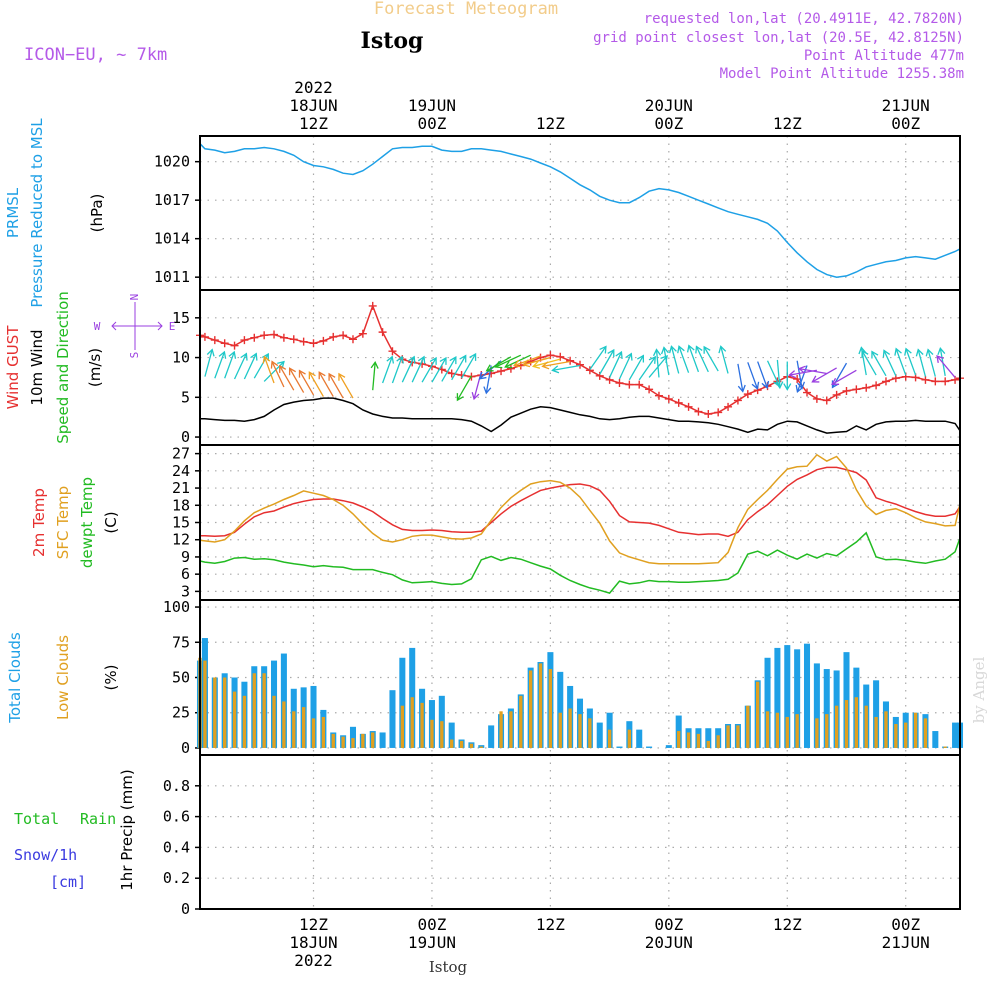  Describe the element at coordinates (181, 642) in the screenshot. I see `y-tick-label: 75` at that location.